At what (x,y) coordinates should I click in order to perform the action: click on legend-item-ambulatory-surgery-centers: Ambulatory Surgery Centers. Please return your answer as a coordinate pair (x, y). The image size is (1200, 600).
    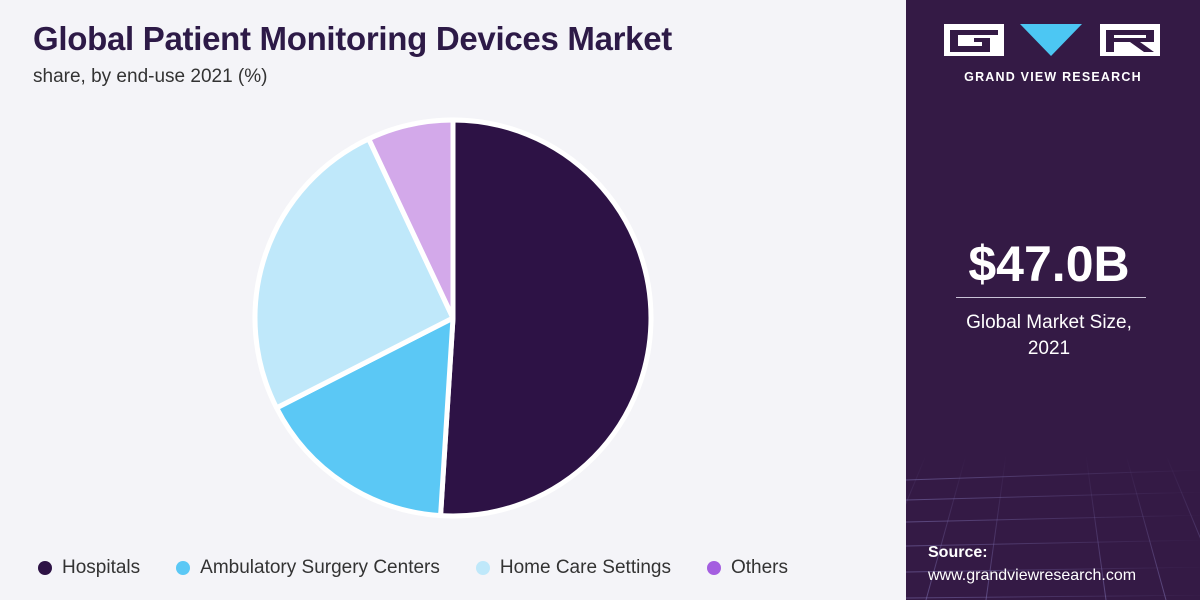
    Looking at the image, I should click on (308, 568).